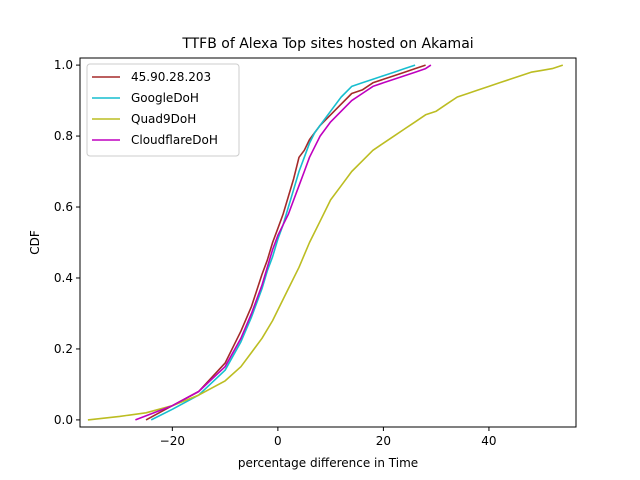  What do you see at coordinates (63, 207) in the screenshot?
I see `y-tick-label: 0.6` at bounding box center [63, 207].